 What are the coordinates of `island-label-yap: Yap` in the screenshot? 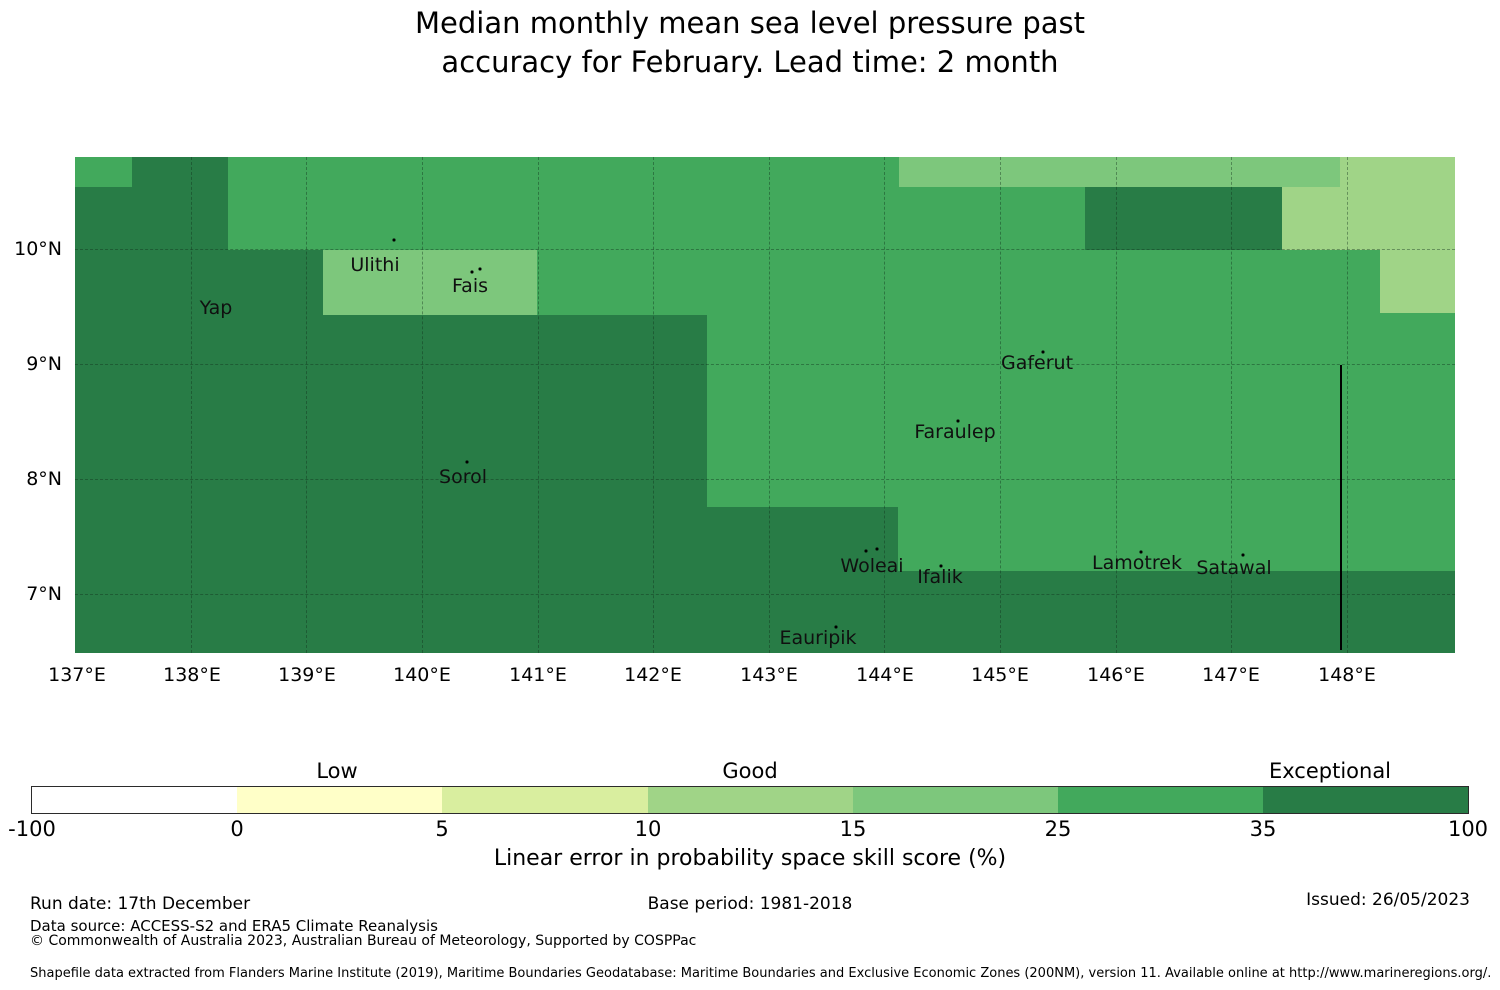 It's located at (216, 308).